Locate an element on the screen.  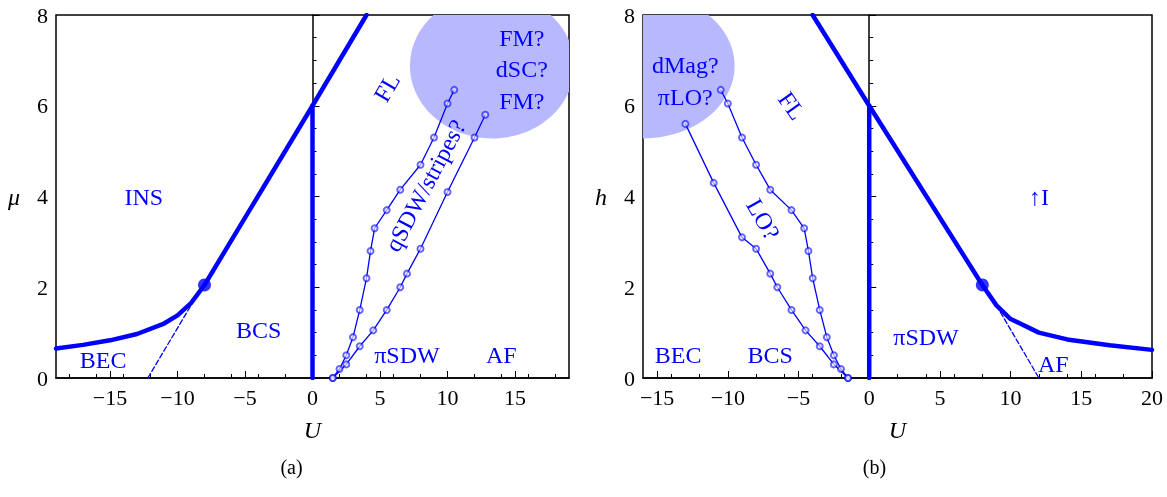
text: (b) is located at coordinates (874, 467).